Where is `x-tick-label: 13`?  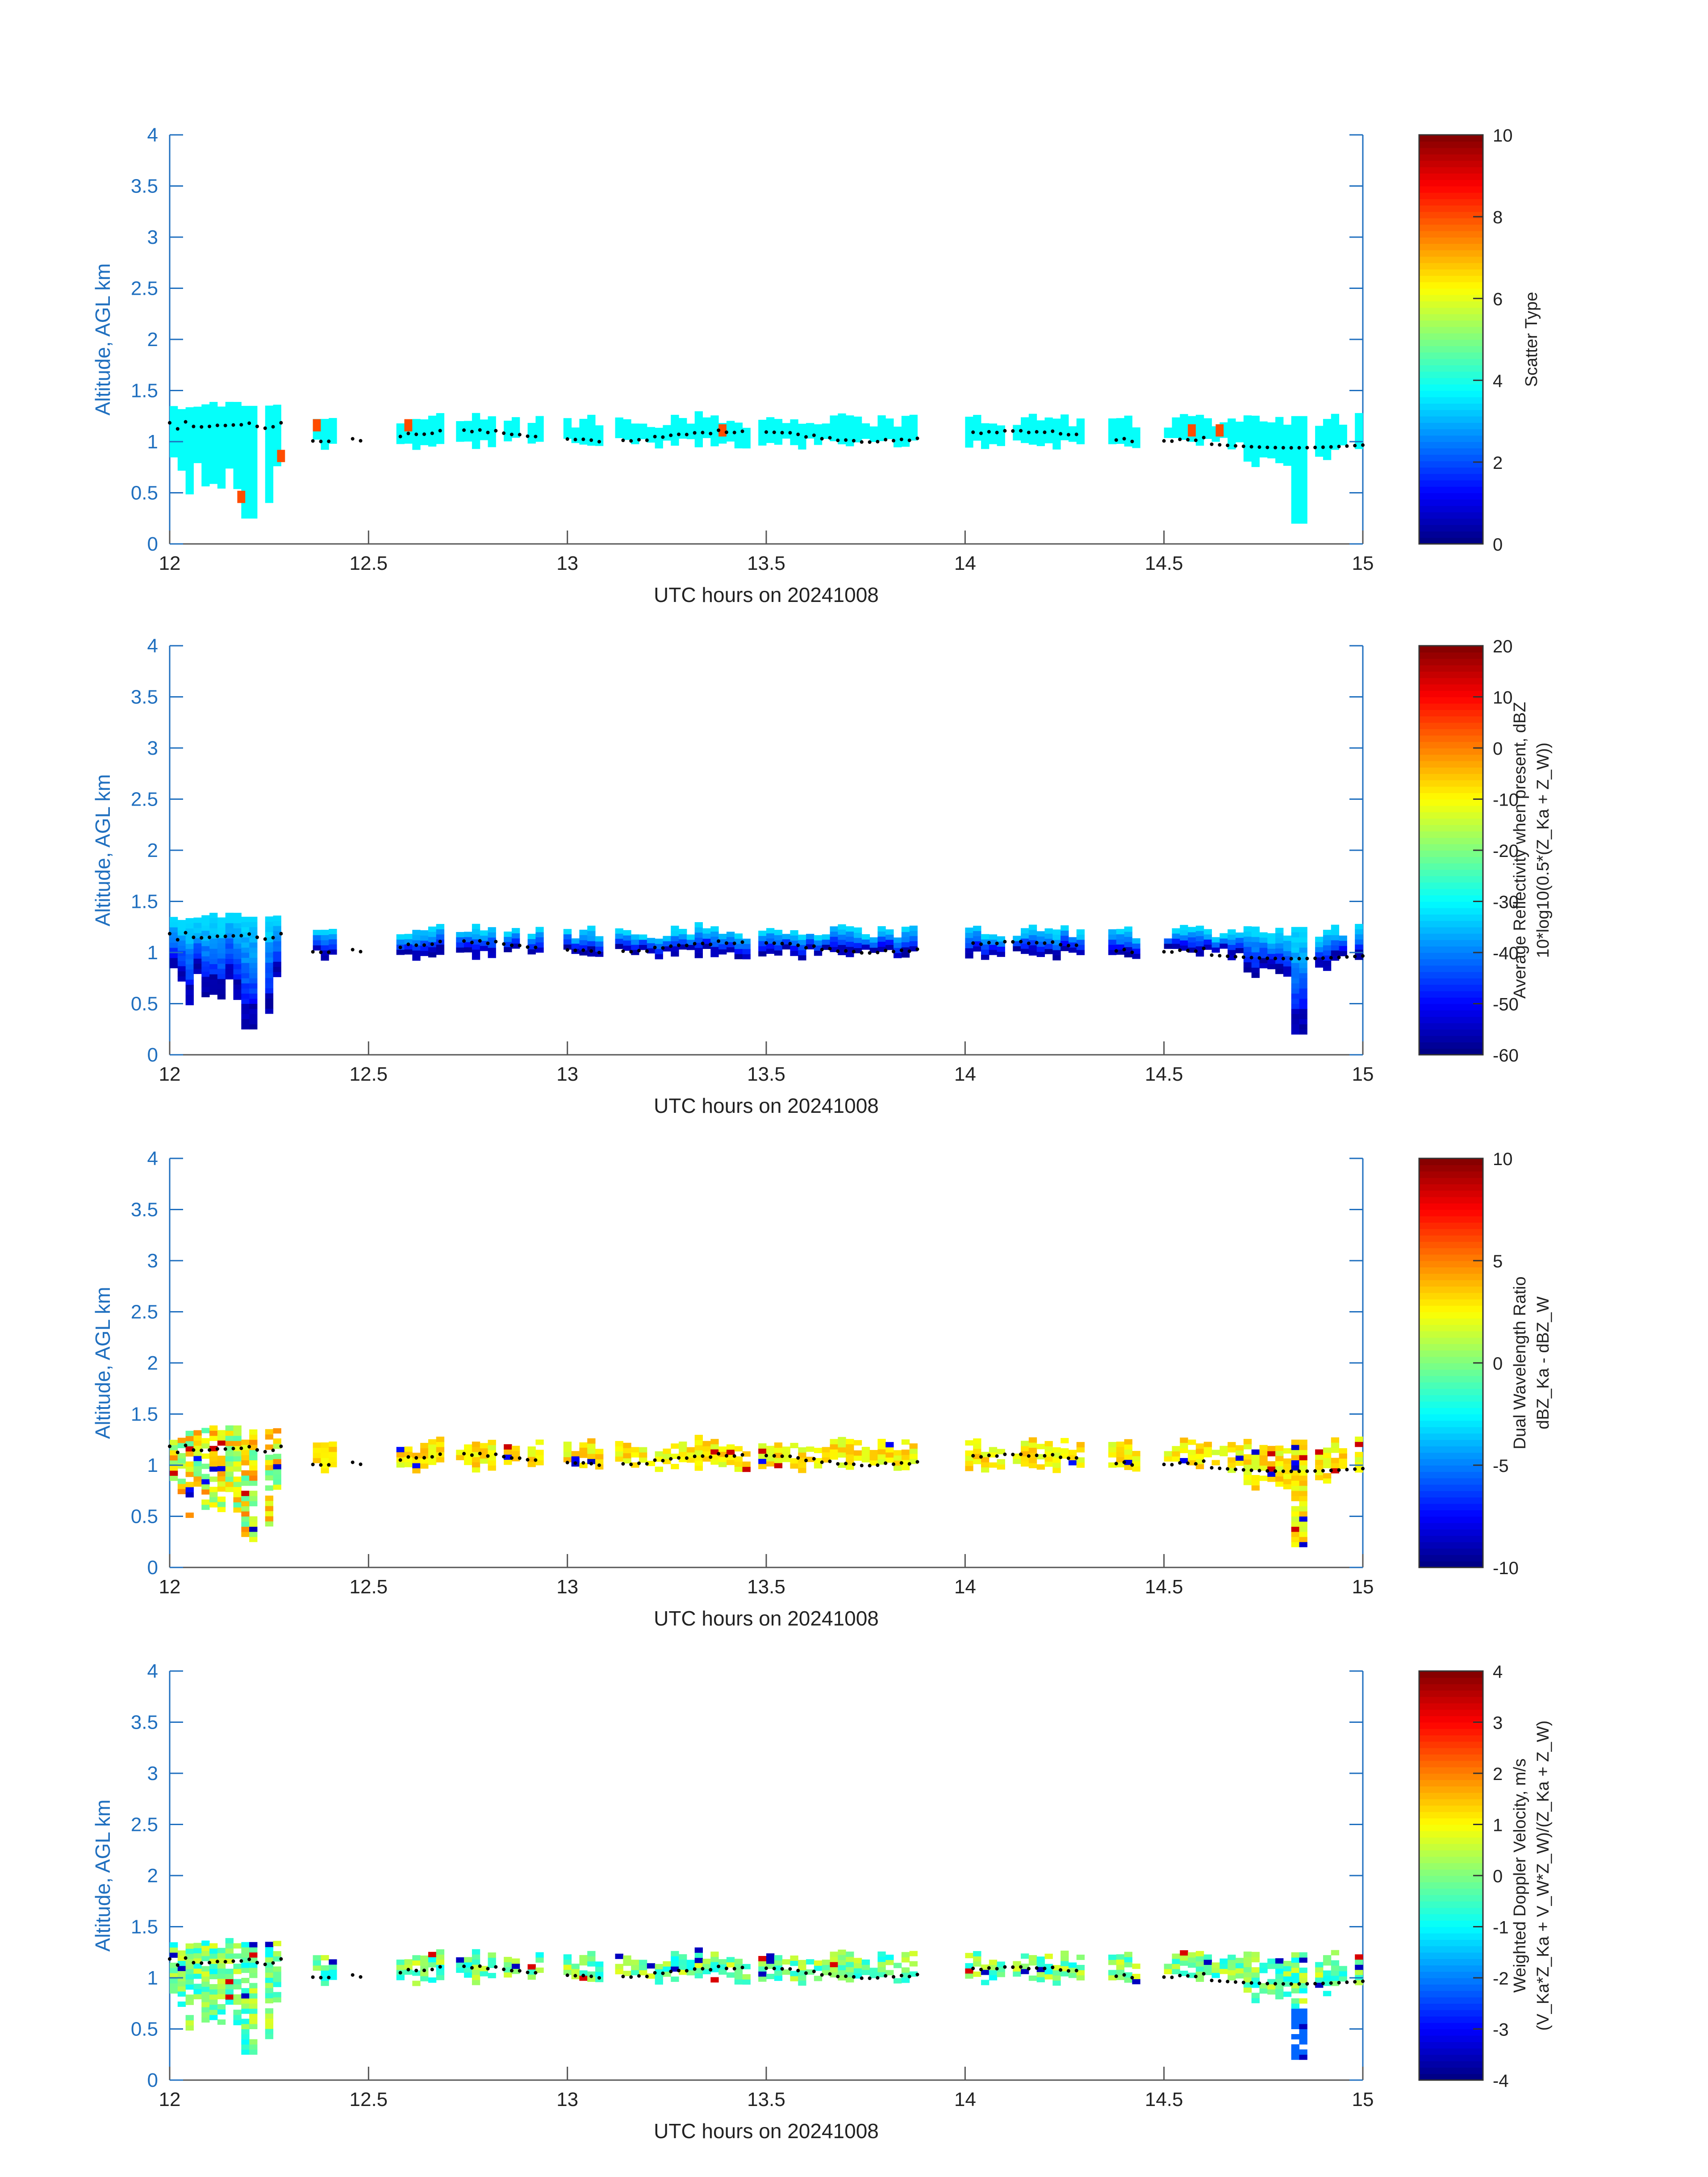 x-tick-label: 13 is located at coordinates (567, 1074).